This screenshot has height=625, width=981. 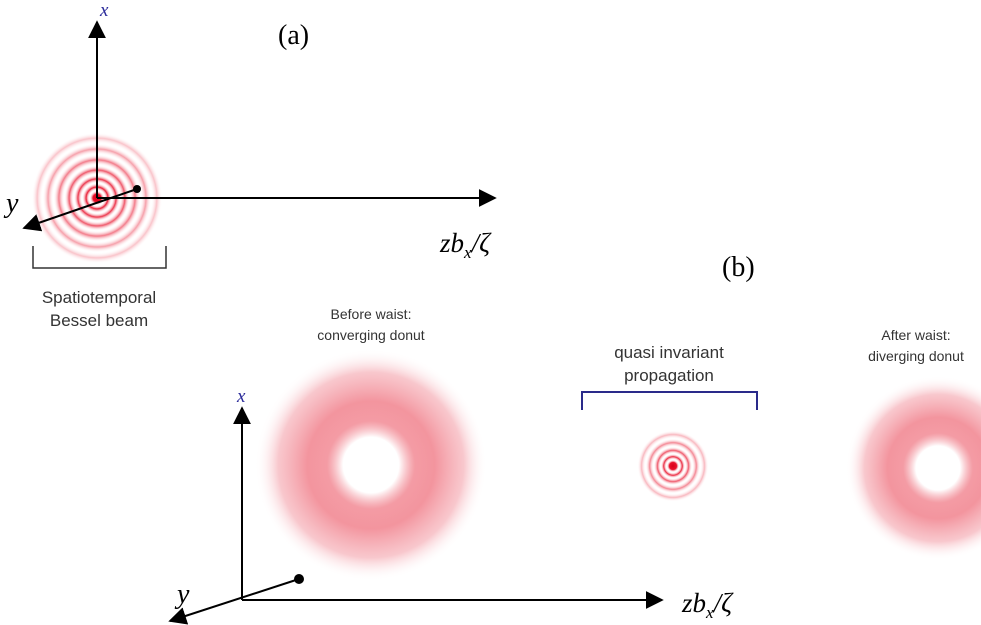 I want to click on beam-caption-line2: Bessel beam, so click(x=99, y=320).